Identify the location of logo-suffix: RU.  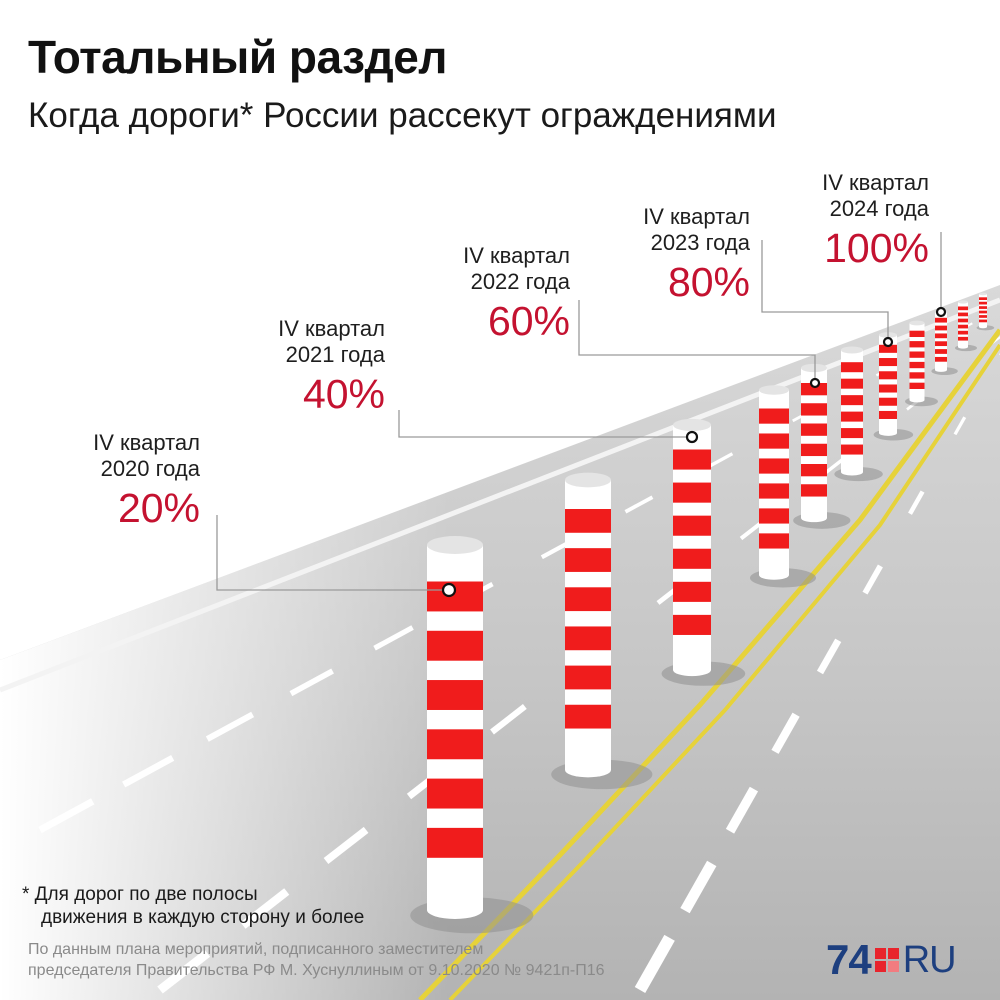
(929, 959).